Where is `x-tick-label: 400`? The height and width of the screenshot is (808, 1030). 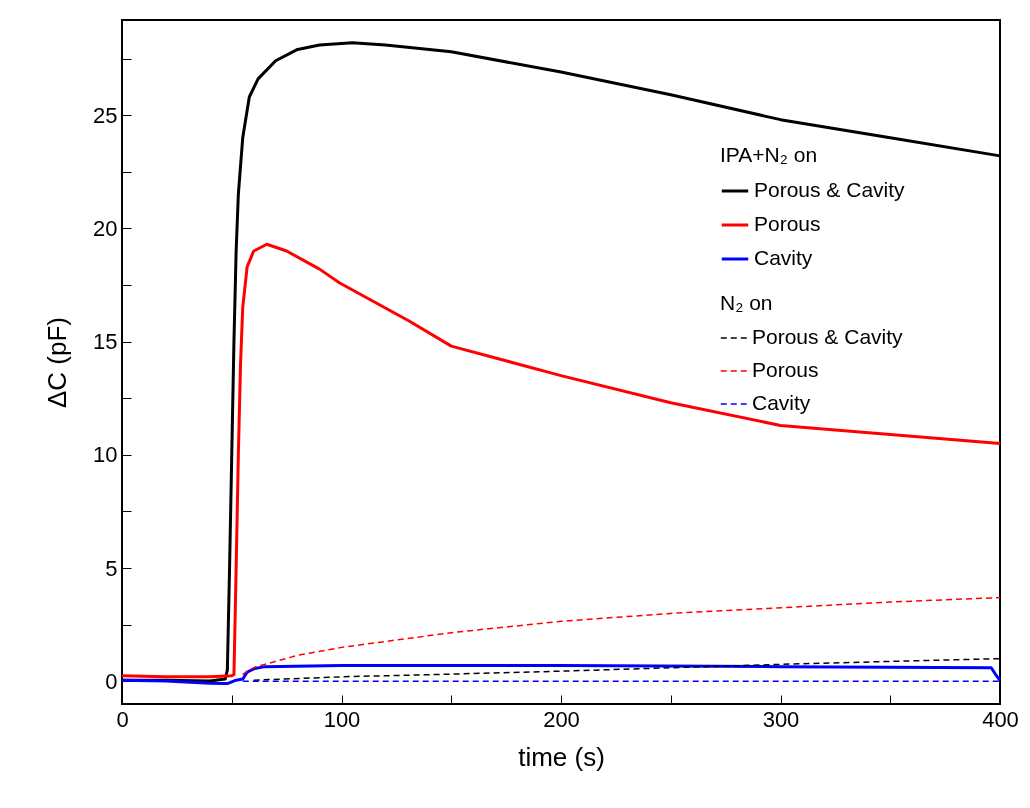 x-tick-label: 400 is located at coordinates (1000, 719).